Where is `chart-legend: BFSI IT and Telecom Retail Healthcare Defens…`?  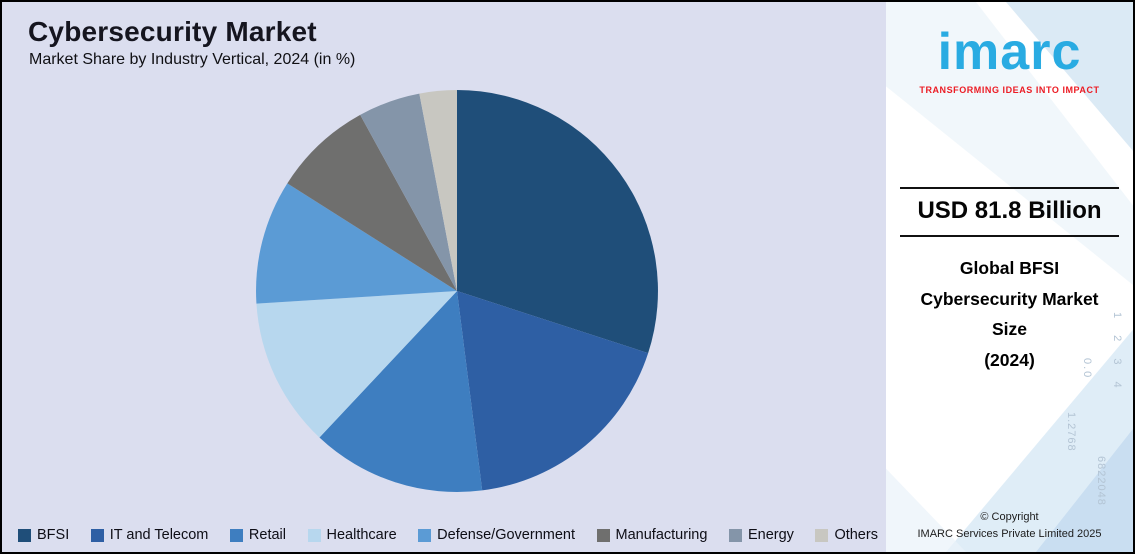 chart-legend: BFSI IT and Telecom Retail Healthcare Defens… is located at coordinates (448, 535).